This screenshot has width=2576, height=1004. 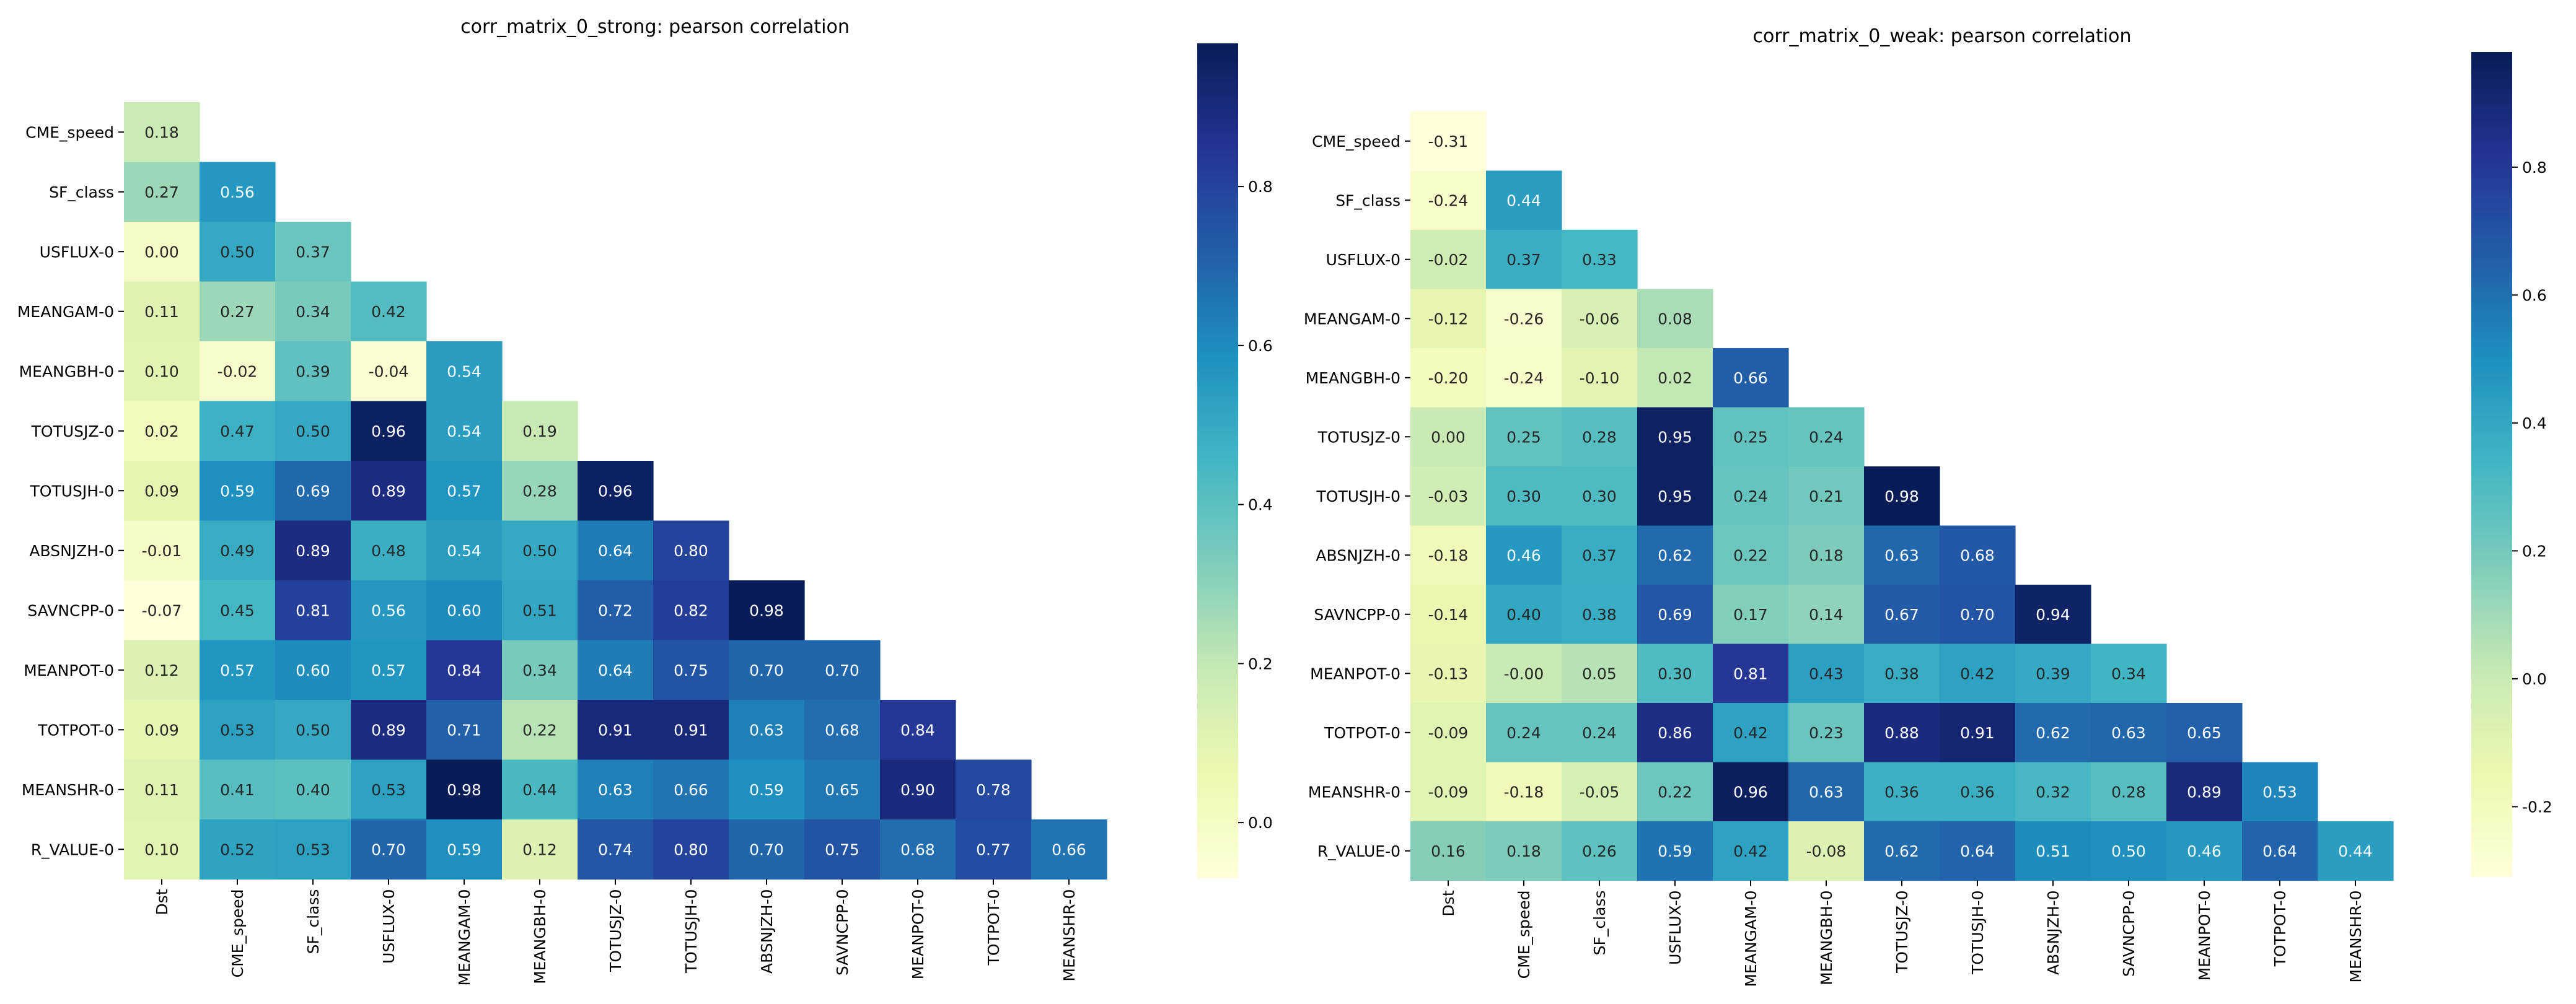 What do you see at coordinates (1449, 378) in the screenshot?
I see `cell-value-label: -0.20` at bounding box center [1449, 378].